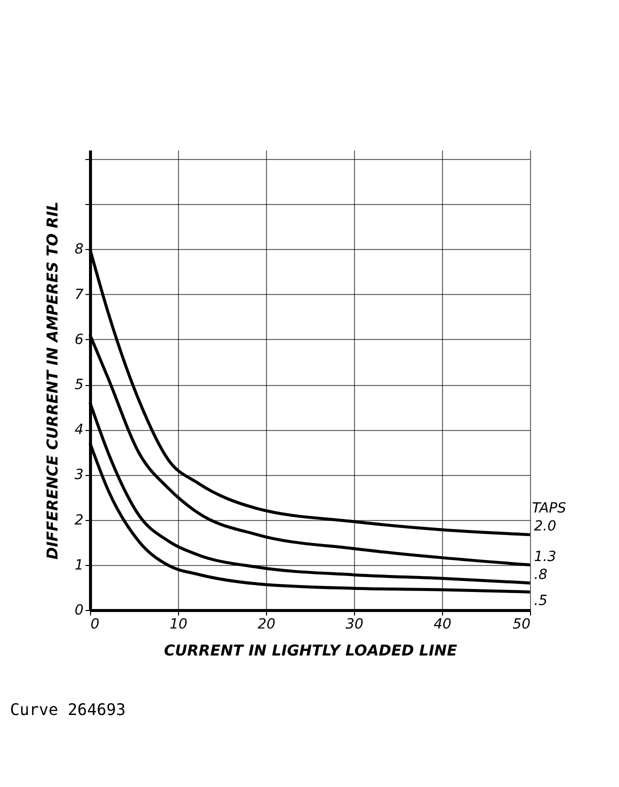  I want to click on series-label: .8, so click(541, 574).